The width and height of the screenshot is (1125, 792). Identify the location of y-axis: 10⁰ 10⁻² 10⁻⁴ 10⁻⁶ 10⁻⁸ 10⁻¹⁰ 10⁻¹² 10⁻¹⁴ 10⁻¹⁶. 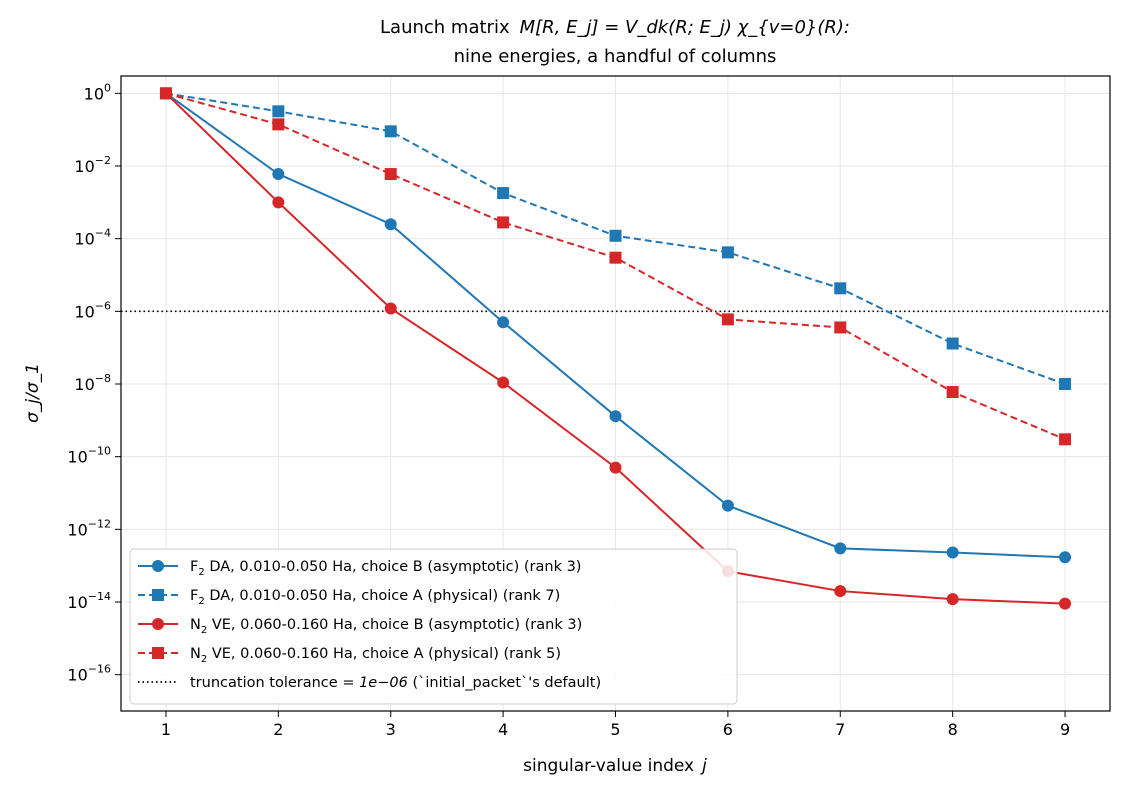
(94, 383).